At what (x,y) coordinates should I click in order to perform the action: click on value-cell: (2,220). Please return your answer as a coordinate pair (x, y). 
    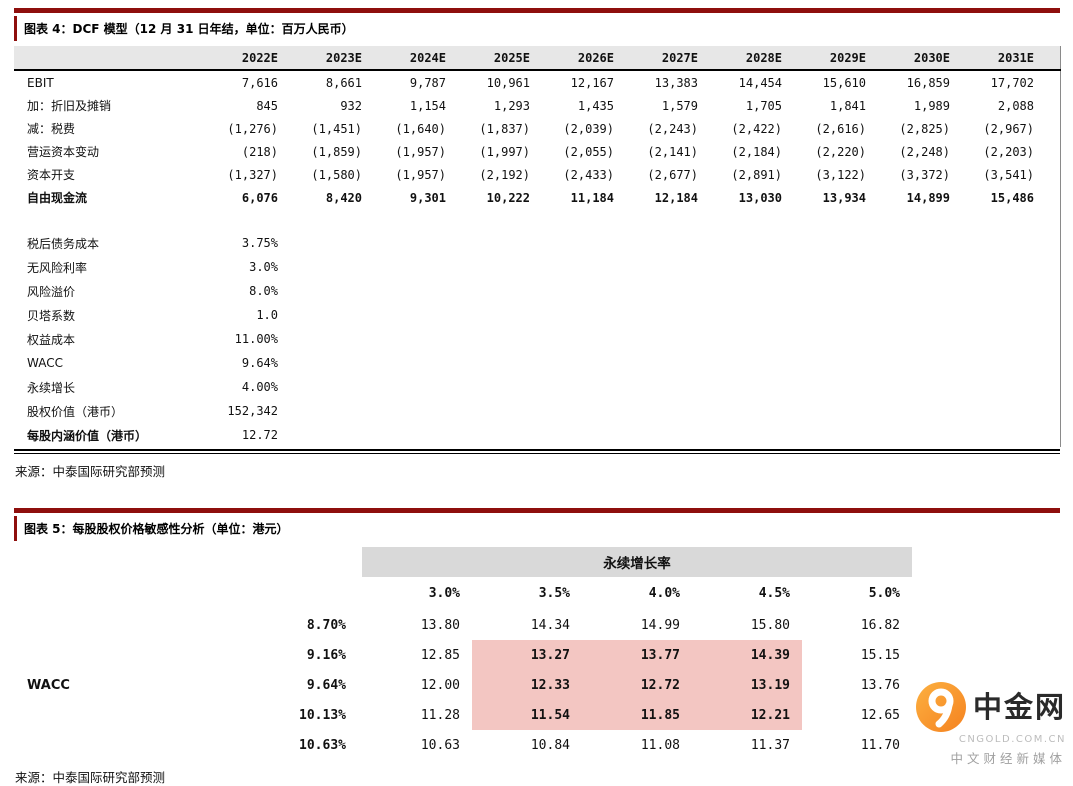
    Looking at the image, I should click on (840, 151).